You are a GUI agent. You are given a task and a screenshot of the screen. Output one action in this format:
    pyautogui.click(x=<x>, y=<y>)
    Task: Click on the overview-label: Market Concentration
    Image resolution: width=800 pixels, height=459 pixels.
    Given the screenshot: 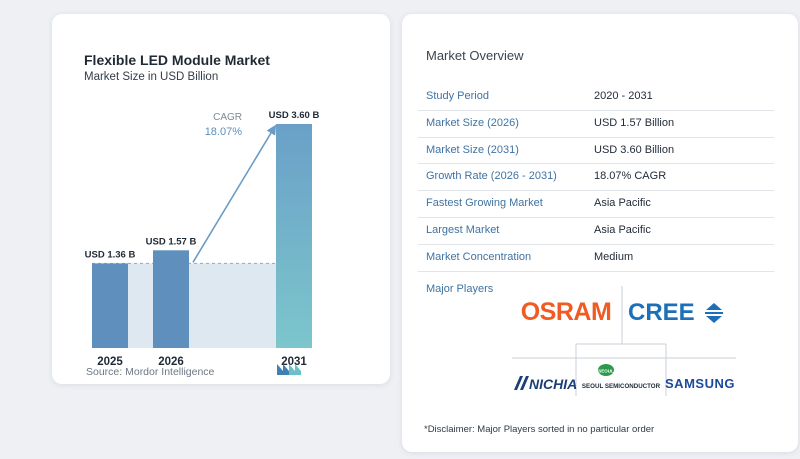 What is the action you would take?
    pyautogui.click(x=479, y=256)
    